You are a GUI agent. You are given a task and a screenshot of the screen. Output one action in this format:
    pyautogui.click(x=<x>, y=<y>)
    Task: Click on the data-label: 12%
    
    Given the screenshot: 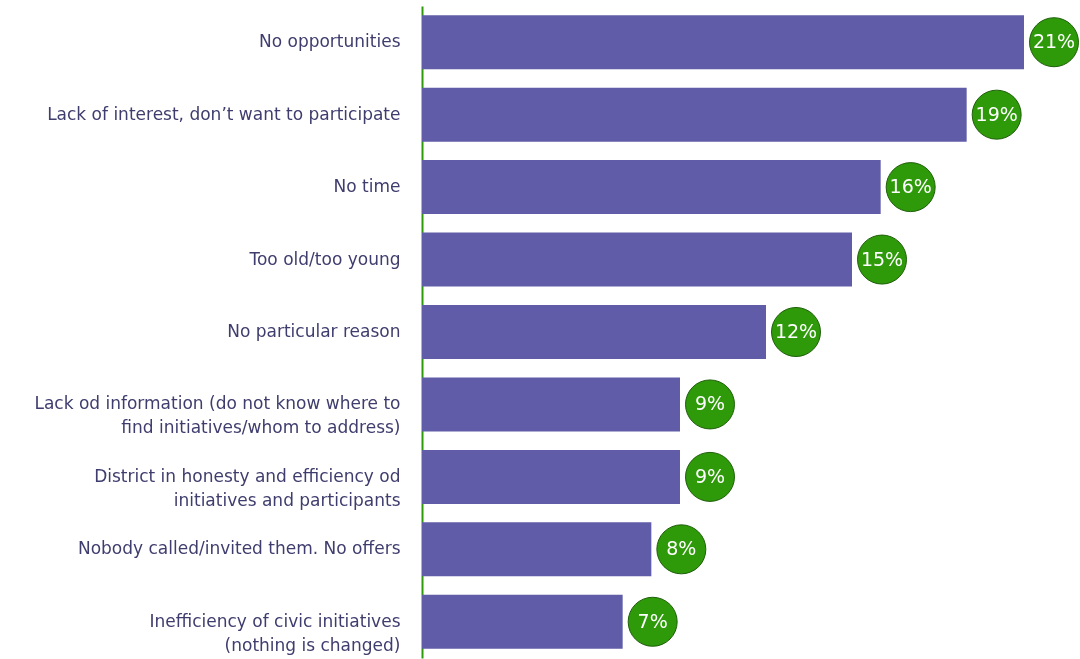 What is the action you would take?
    pyautogui.click(x=796, y=331)
    